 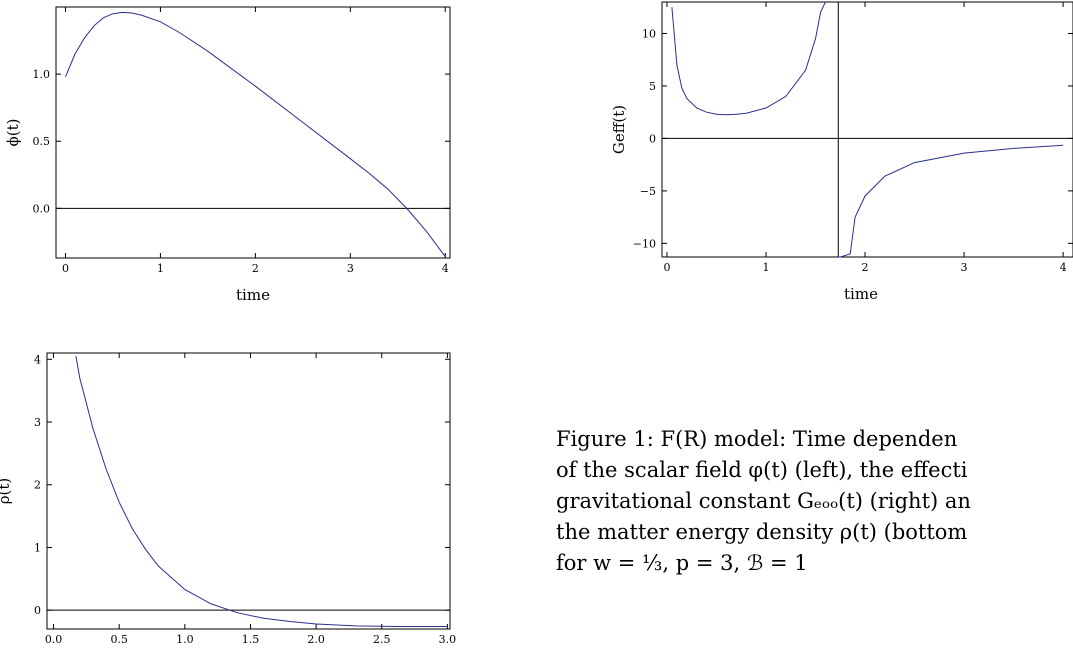 I want to click on x-tick-label: 2.5, so click(x=382, y=639).